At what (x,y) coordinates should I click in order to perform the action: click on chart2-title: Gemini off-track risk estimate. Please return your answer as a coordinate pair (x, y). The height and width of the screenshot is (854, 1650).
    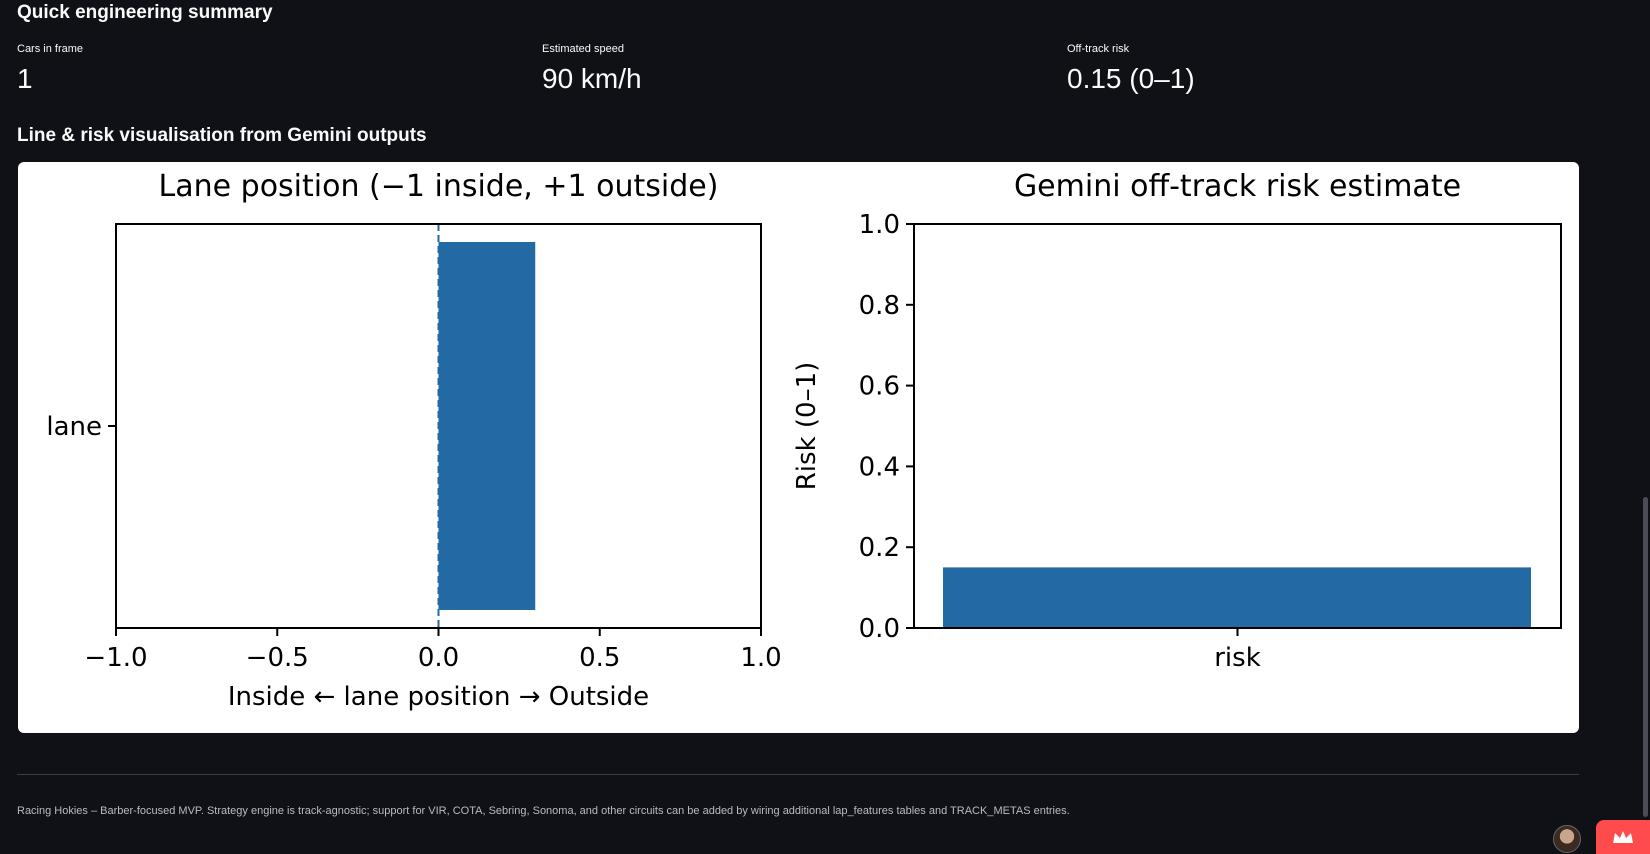
    Looking at the image, I should click on (1237, 186).